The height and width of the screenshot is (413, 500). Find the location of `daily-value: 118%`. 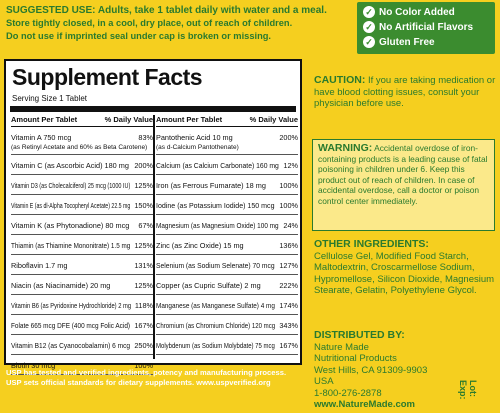

daily-value: 118% is located at coordinates (143, 305).